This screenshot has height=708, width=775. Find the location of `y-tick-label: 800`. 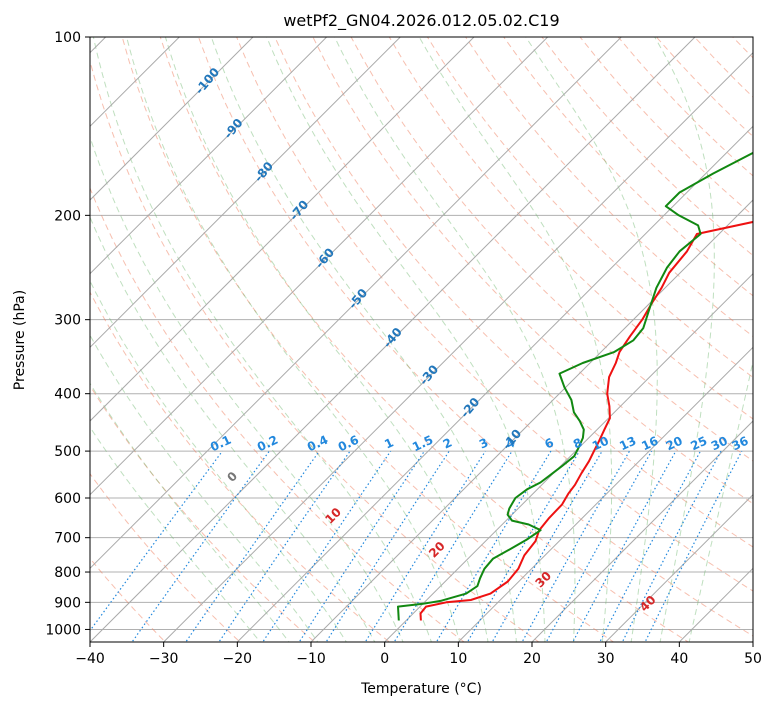

y-tick-label: 800 is located at coordinates (67, 573).